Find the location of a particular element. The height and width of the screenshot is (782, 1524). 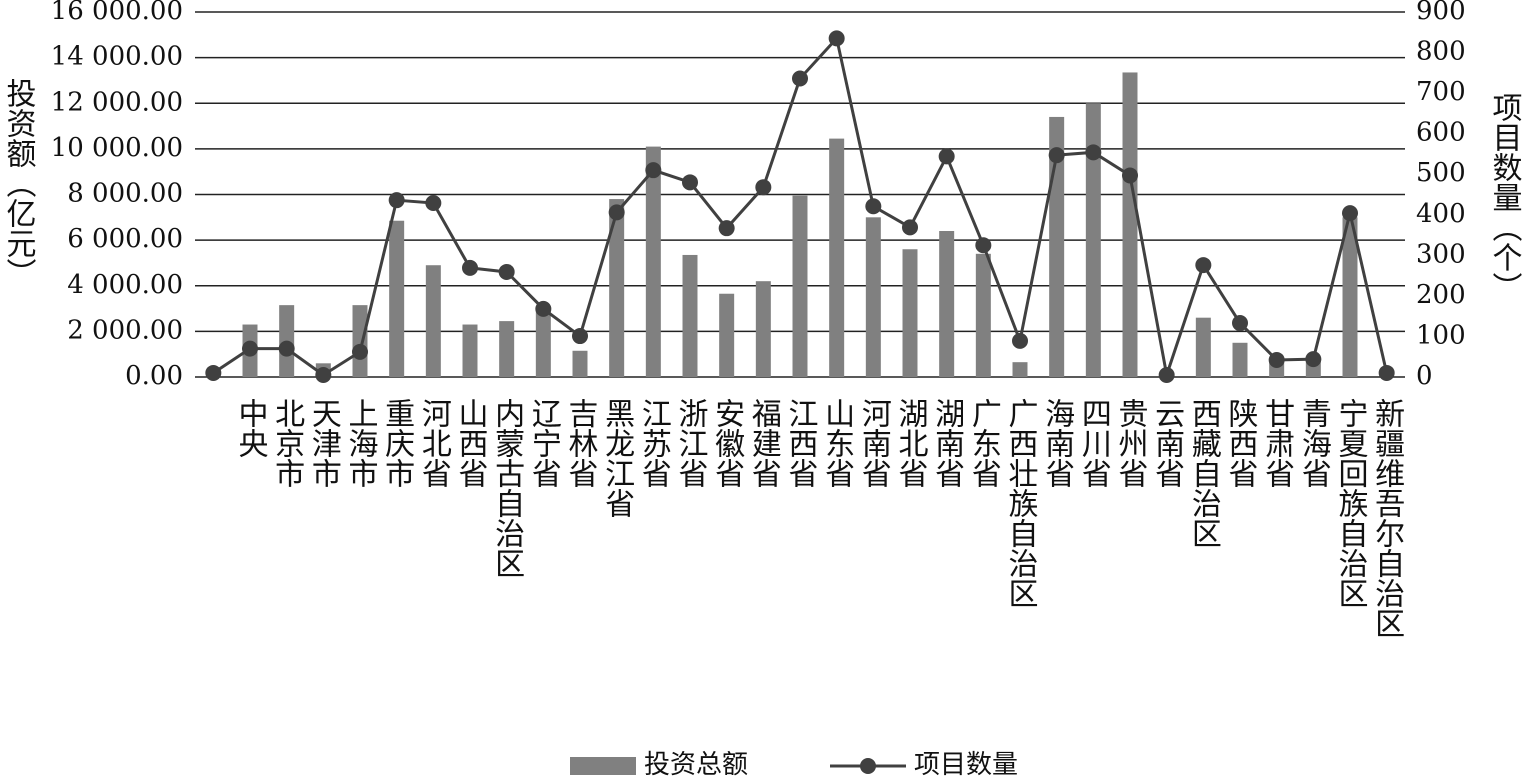

y2-axis-title: 项目数量（个） is located at coordinates (1505, 197).